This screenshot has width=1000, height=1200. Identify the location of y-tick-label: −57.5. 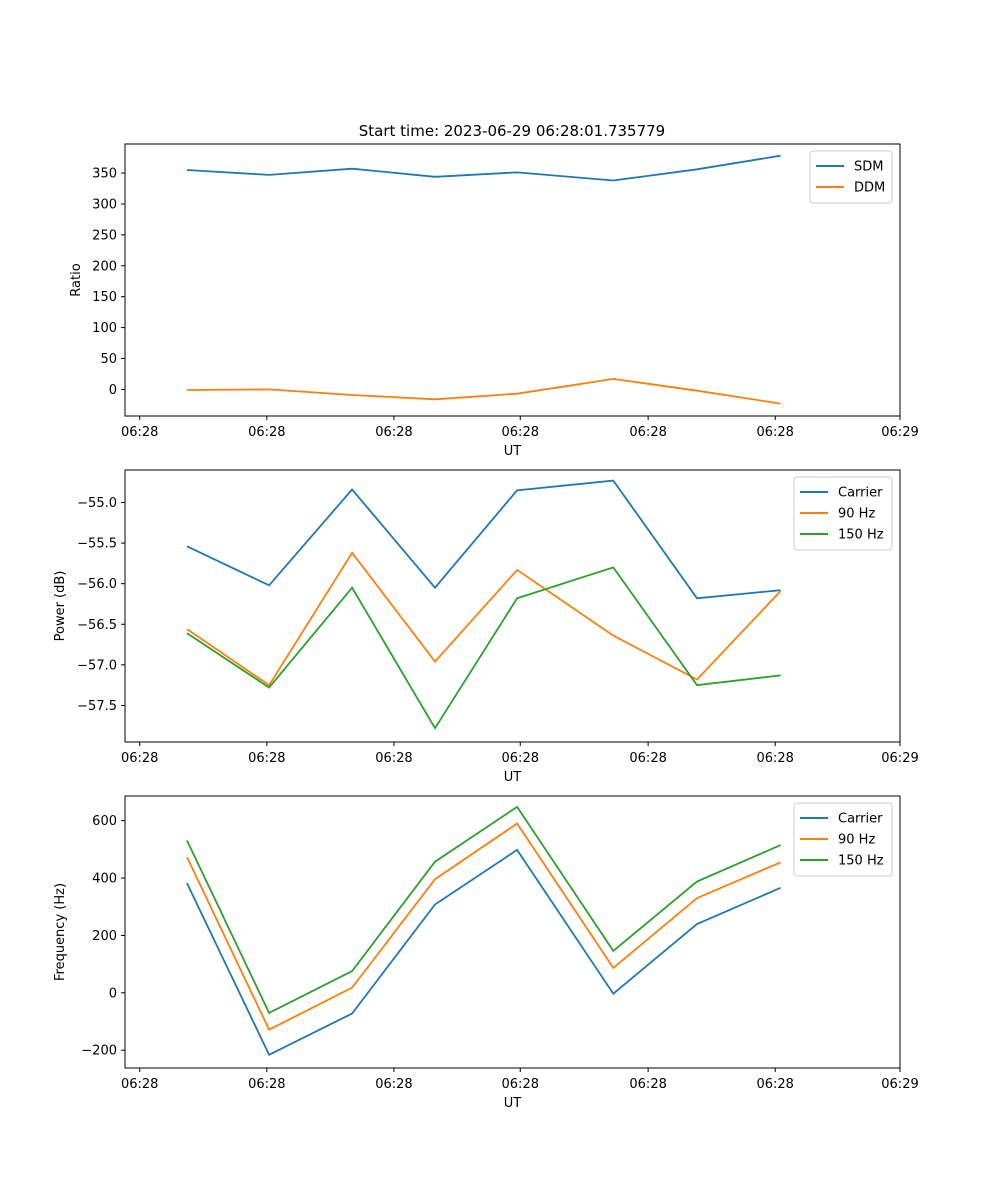
(97, 706).